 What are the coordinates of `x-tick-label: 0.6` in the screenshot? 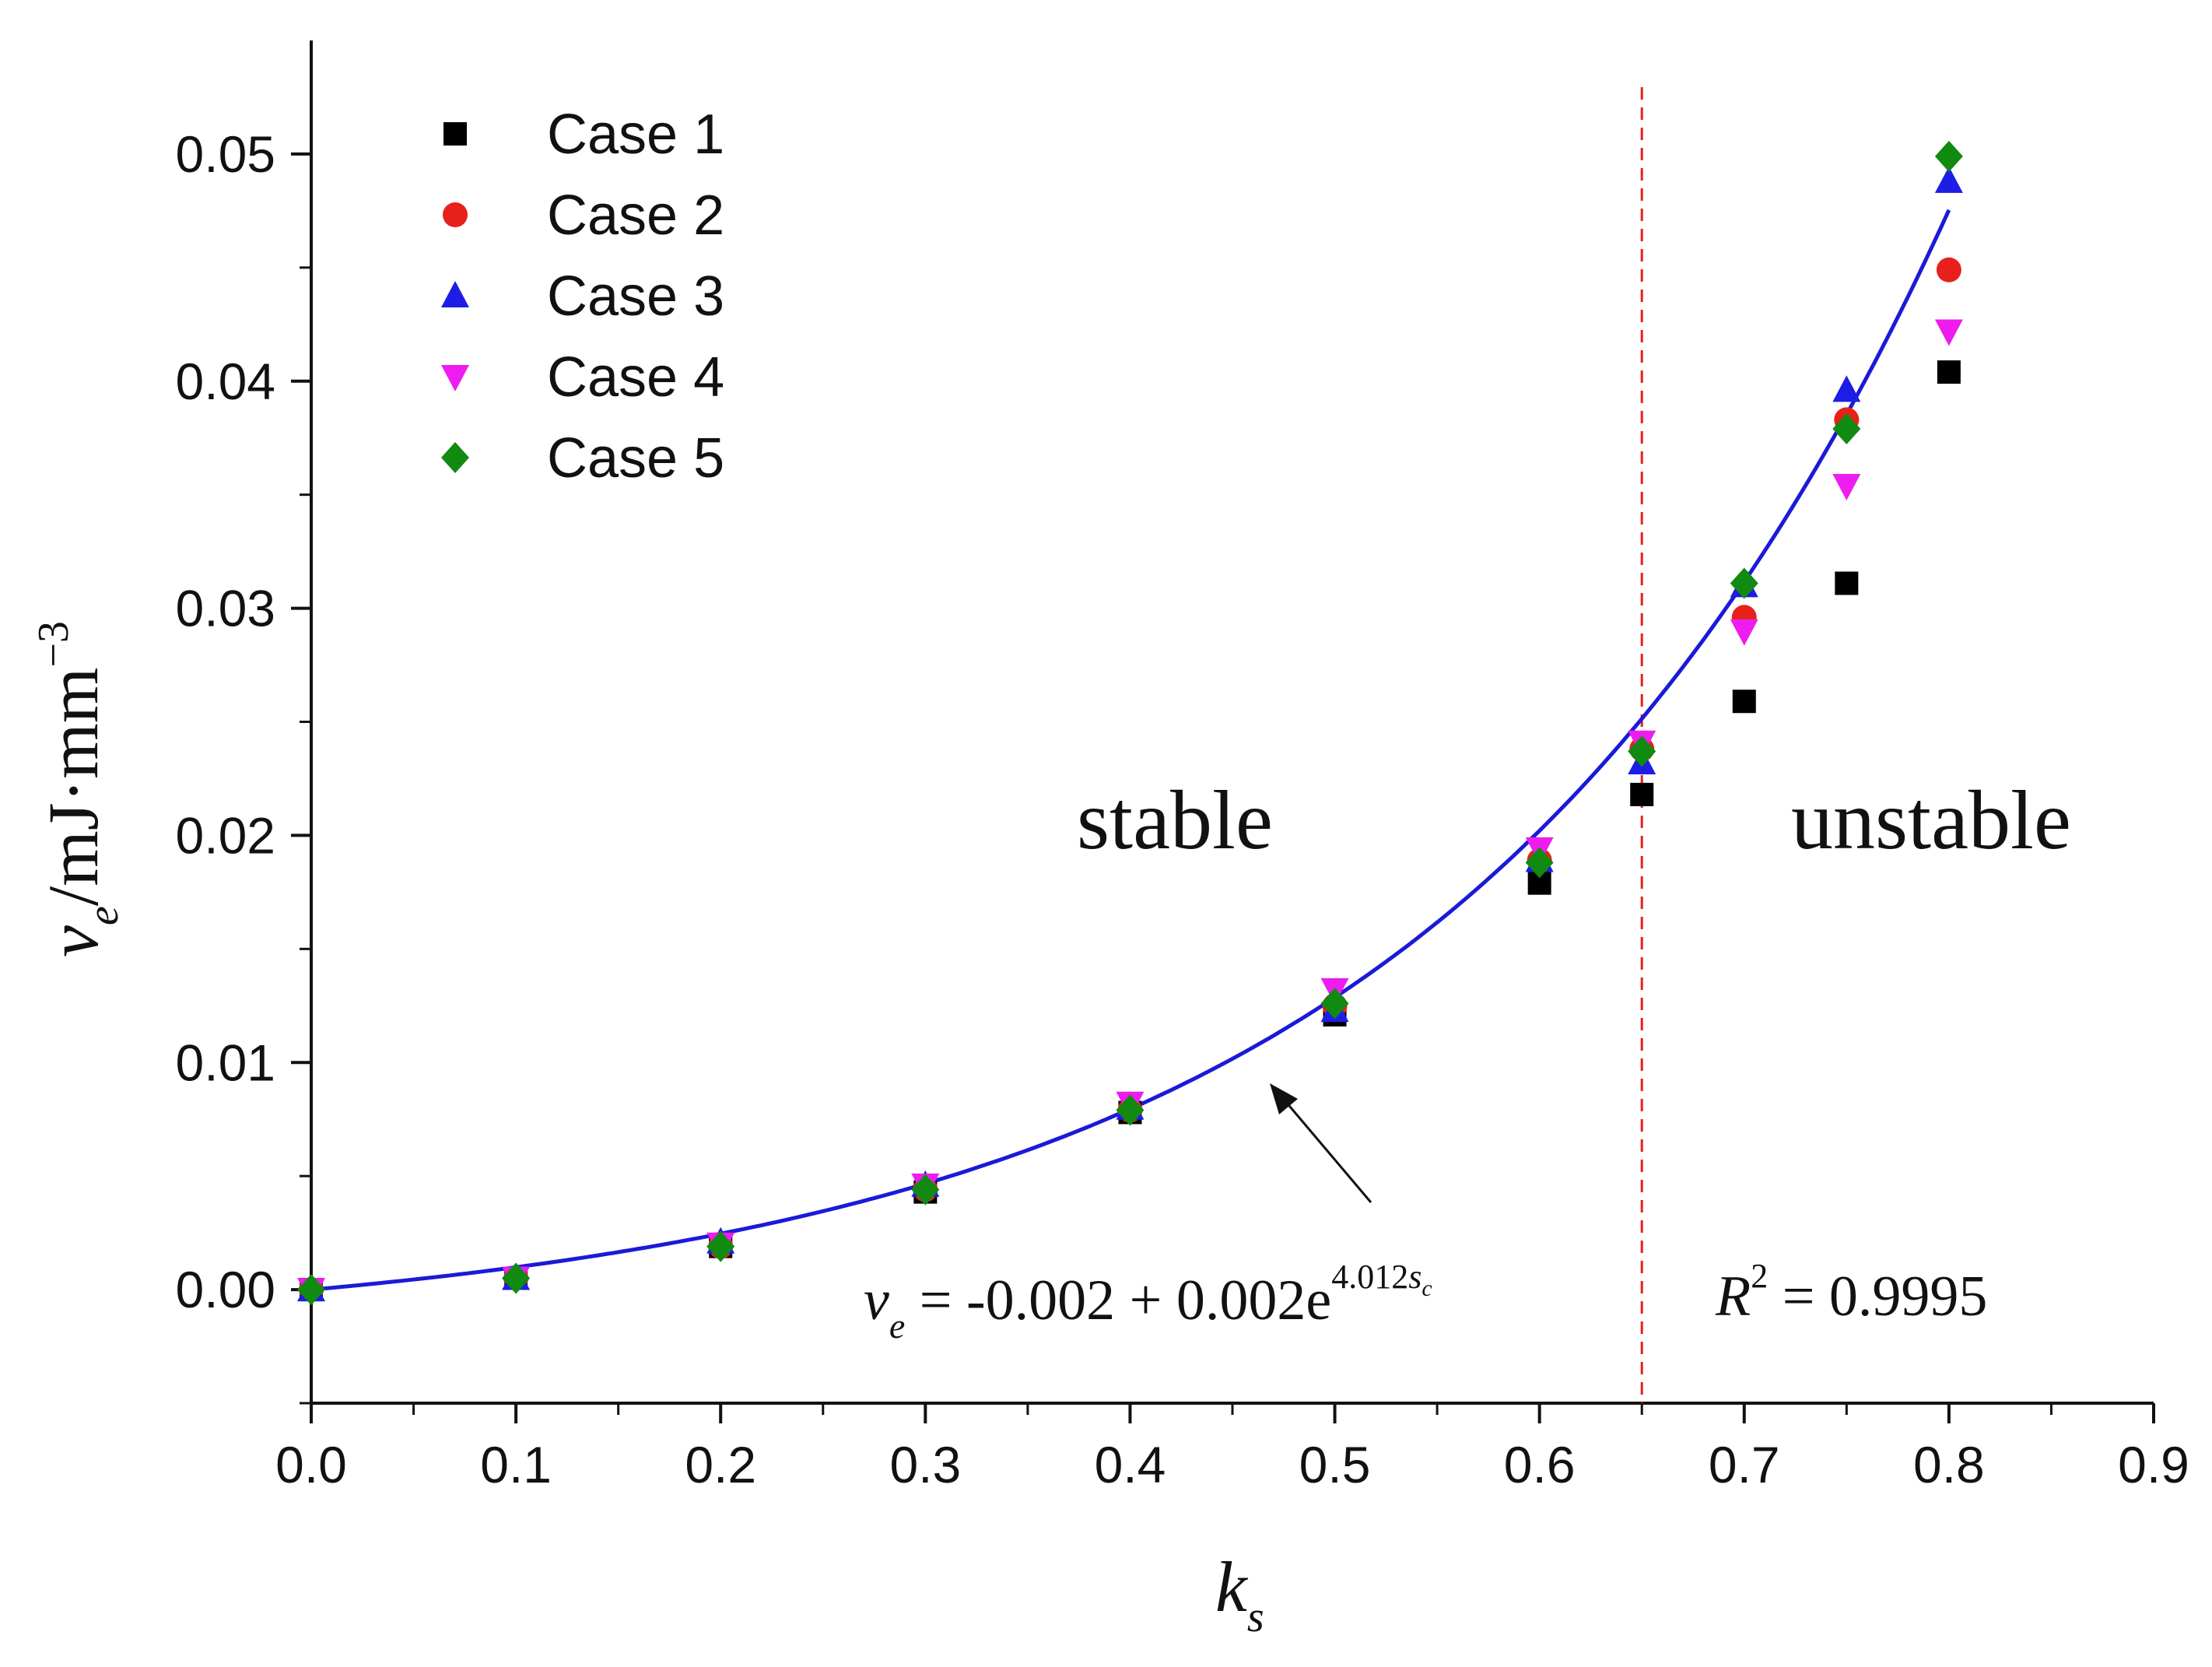 It's located at (1540, 1464).